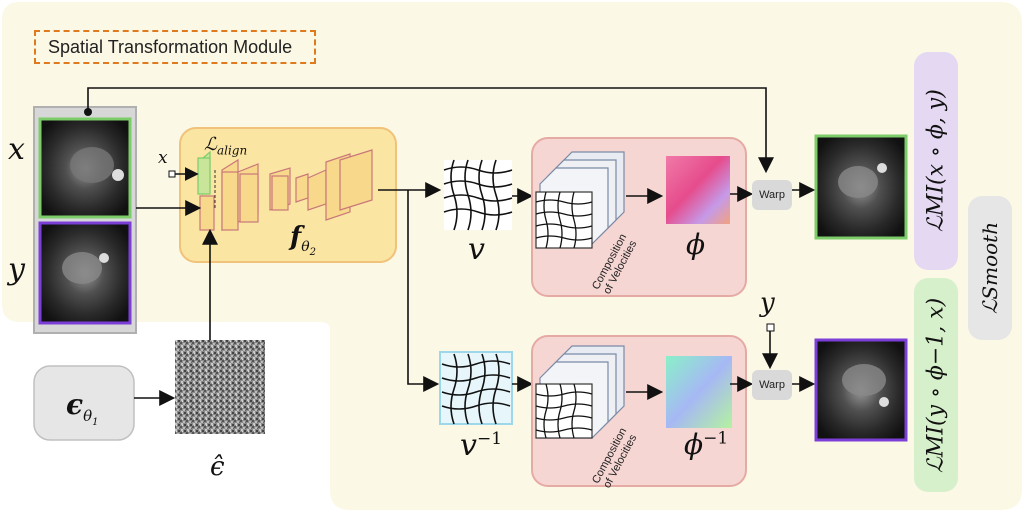 The width and height of the screenshot is (1025, 512). I want to click on v-label: v, so click(476, 249).